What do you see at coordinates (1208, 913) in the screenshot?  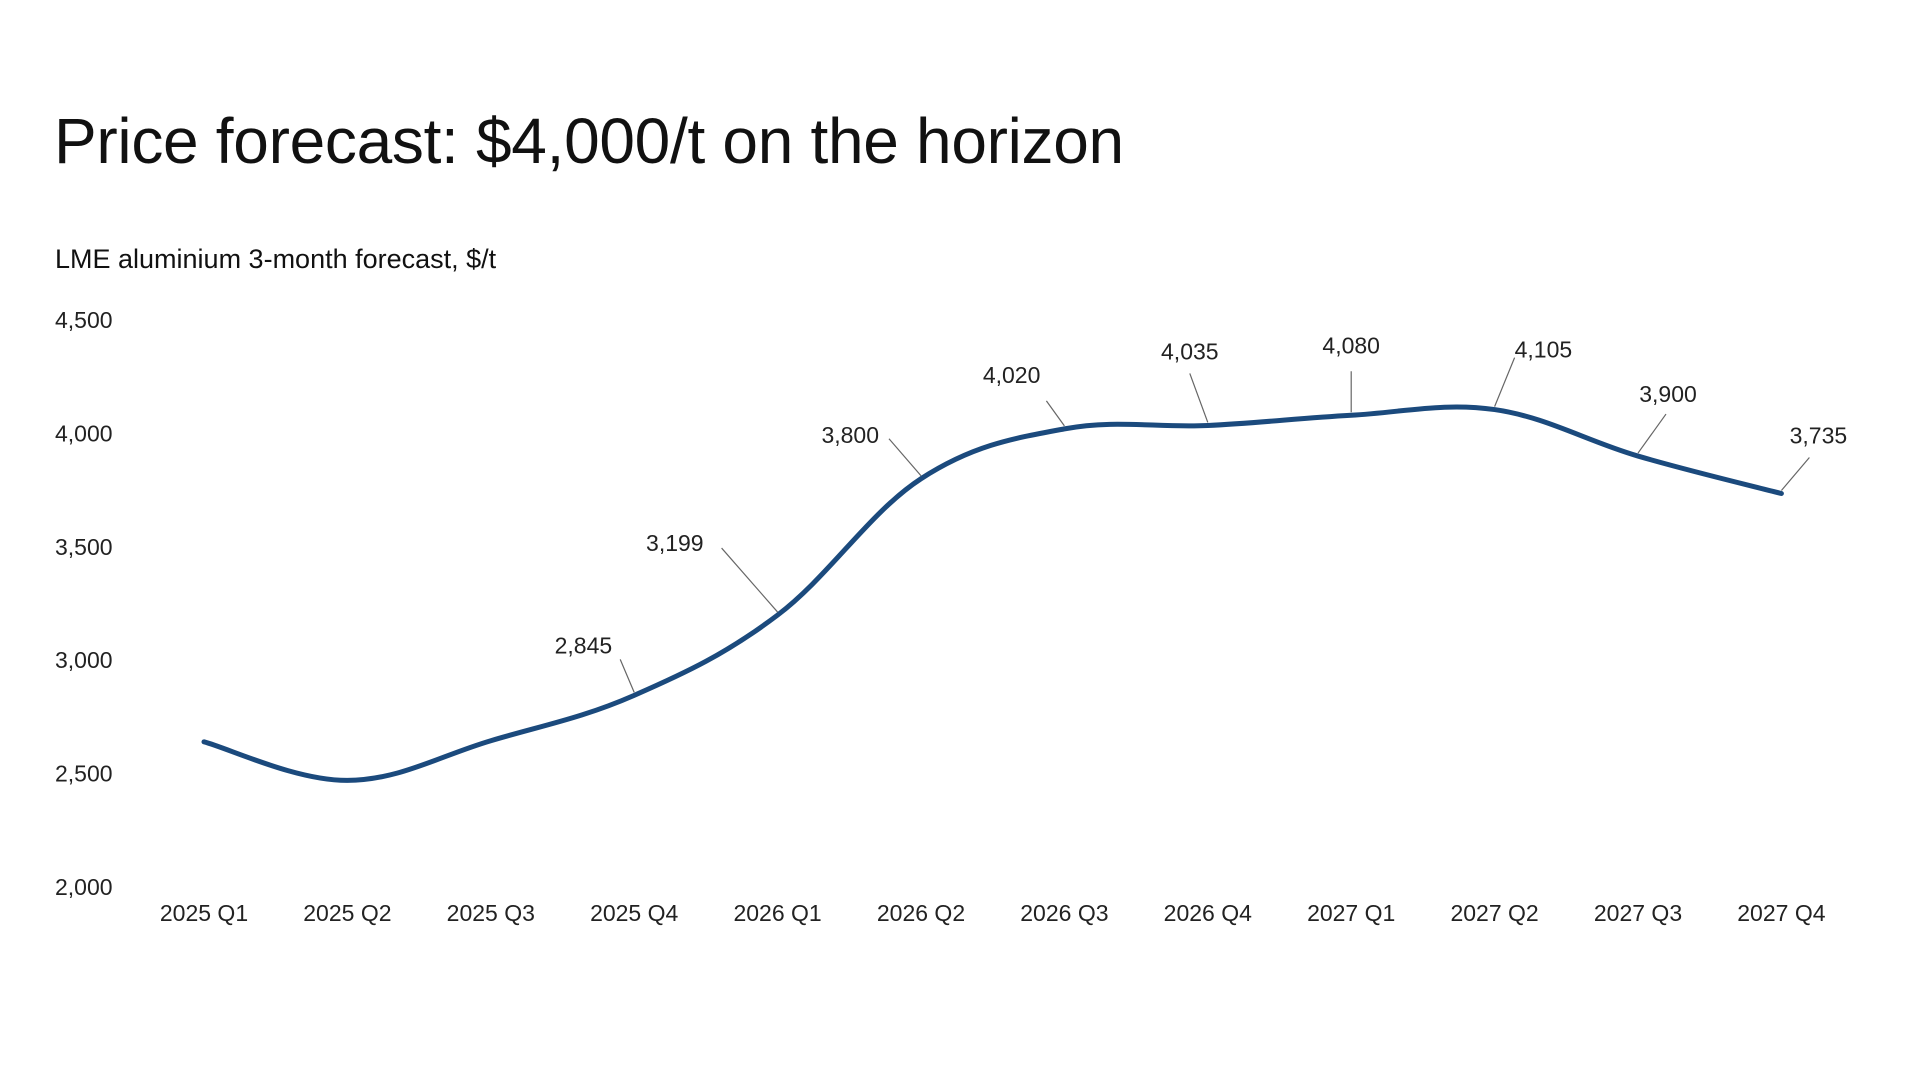 I see `x-tick-label: 2026 Q4` at bounding box center [1208, 913].